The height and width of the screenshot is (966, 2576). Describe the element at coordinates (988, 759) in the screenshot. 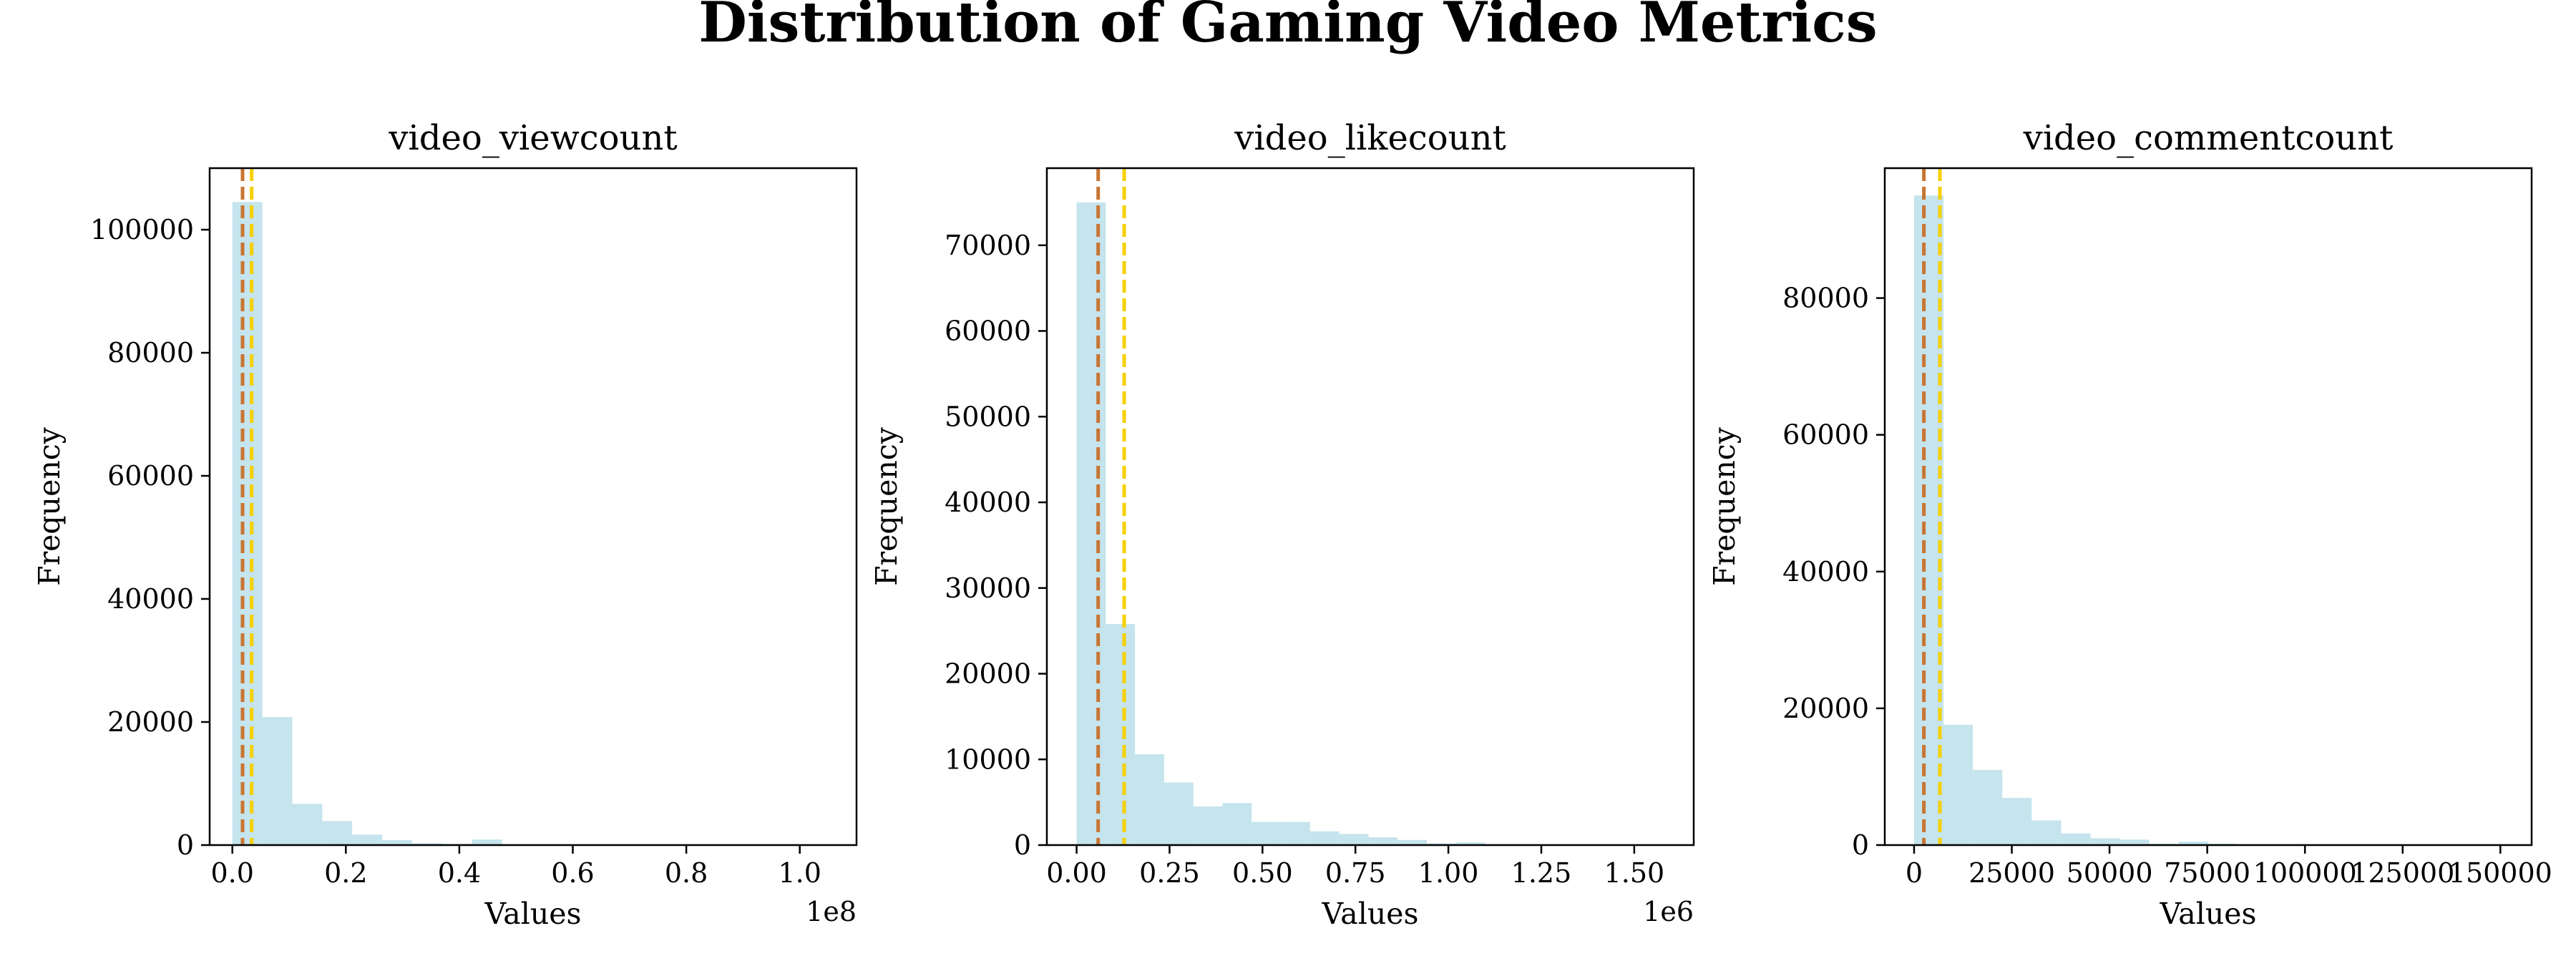

I see `y-tick-label-likecount: 10000` at that location.